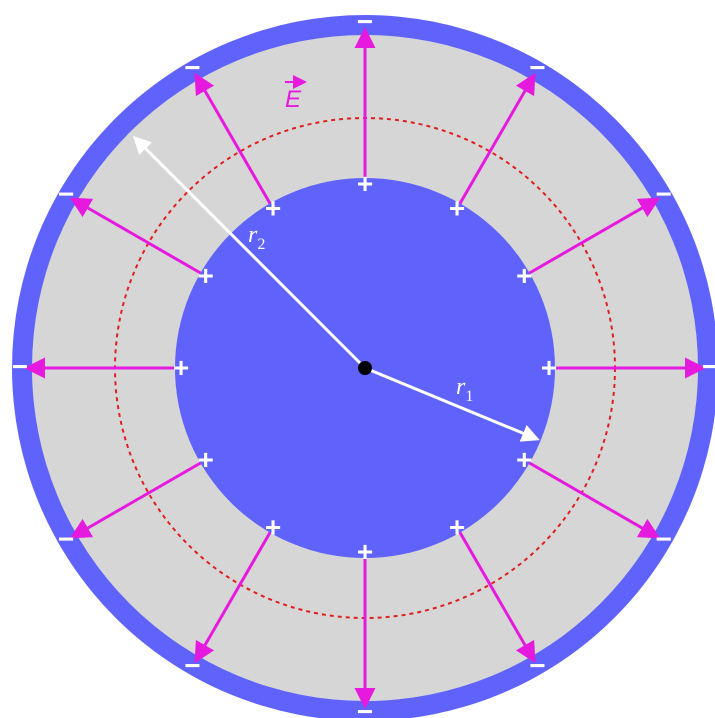 The width and height of the screenshot is (715, 718). I want to click on field-label-text: E, so click(293, 99).